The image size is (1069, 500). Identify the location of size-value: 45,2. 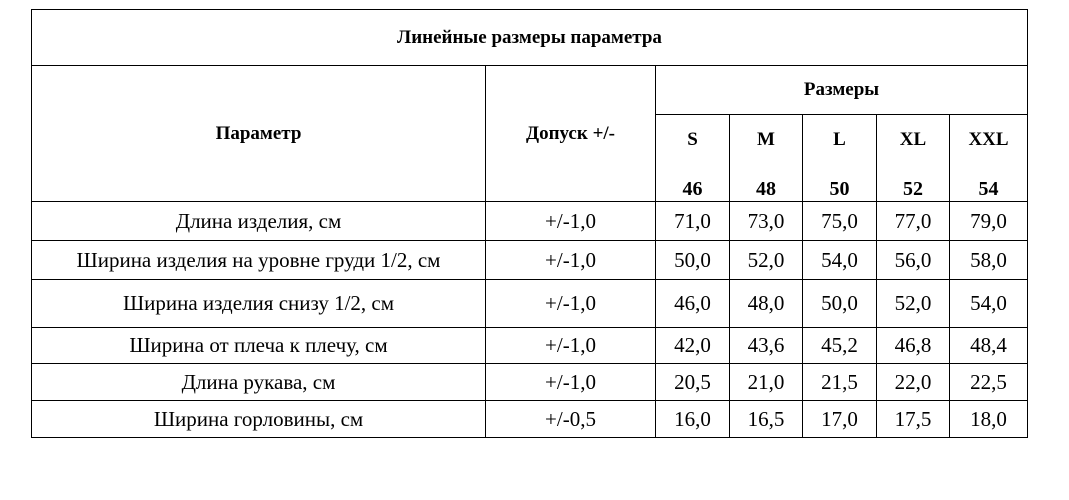
(839, 345).